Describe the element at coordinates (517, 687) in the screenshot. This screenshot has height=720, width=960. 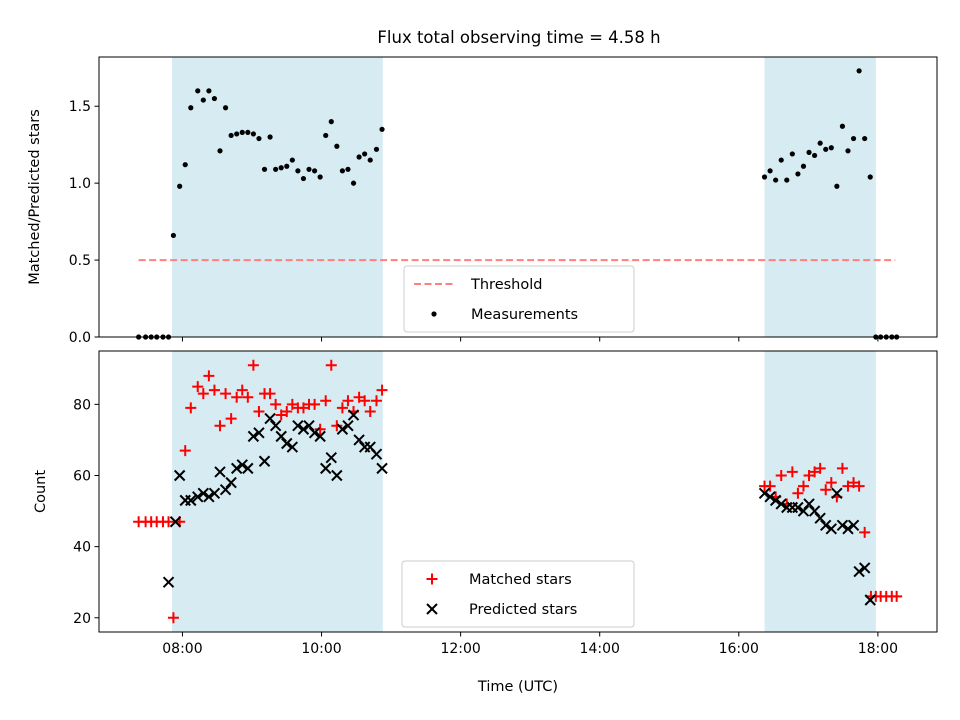
I see `x-axis-label: Time (UTC)` at that location.